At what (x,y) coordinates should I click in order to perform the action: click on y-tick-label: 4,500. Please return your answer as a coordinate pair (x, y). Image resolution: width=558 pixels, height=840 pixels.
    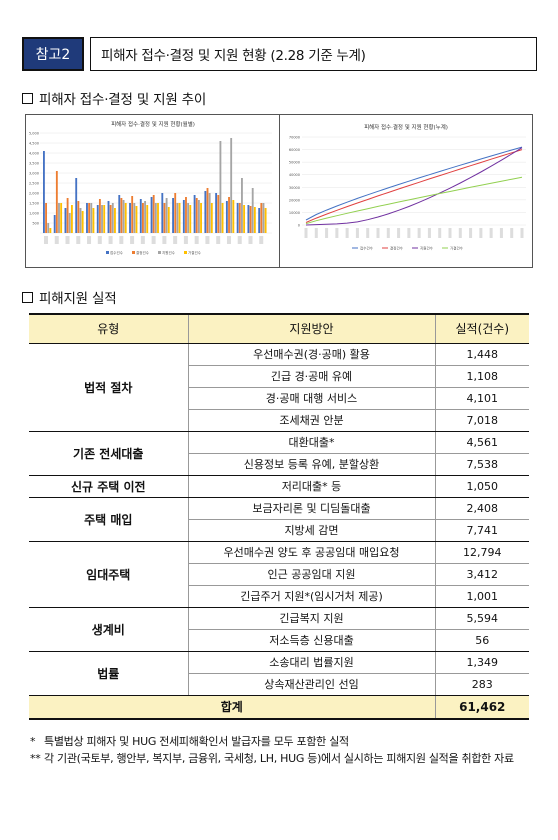
    Looking at the image, I should click on (34, 144).